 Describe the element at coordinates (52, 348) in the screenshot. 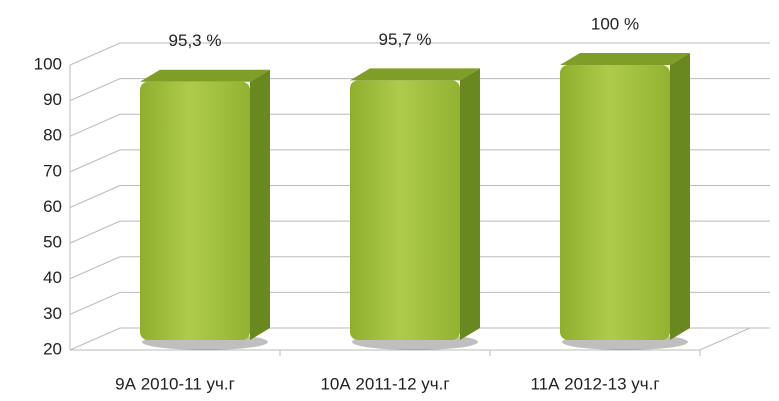

I see `y-tick-label: 20` at that location.